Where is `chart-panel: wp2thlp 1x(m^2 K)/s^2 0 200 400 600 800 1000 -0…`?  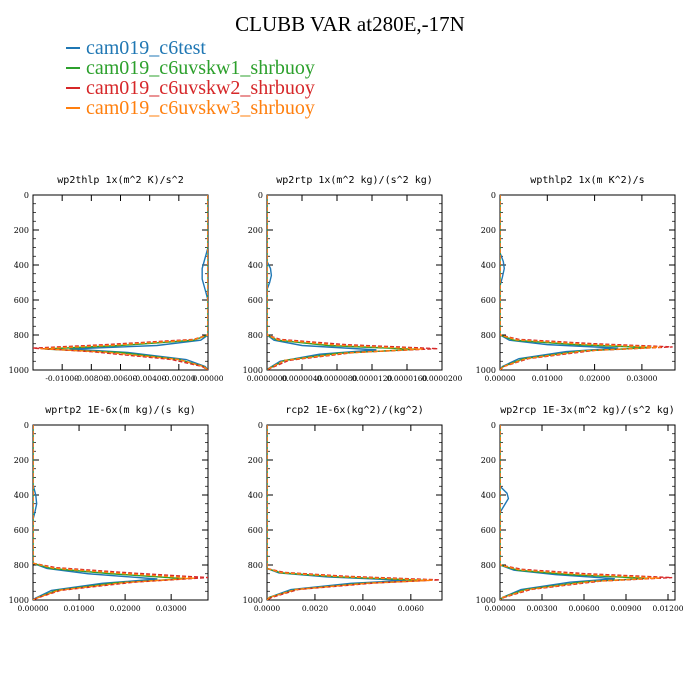 chart-panel: wp2thlp 1x(m^2 K)/s^2 0 200 400 600 800 1000 -0… is located at coordinates (116, 279).